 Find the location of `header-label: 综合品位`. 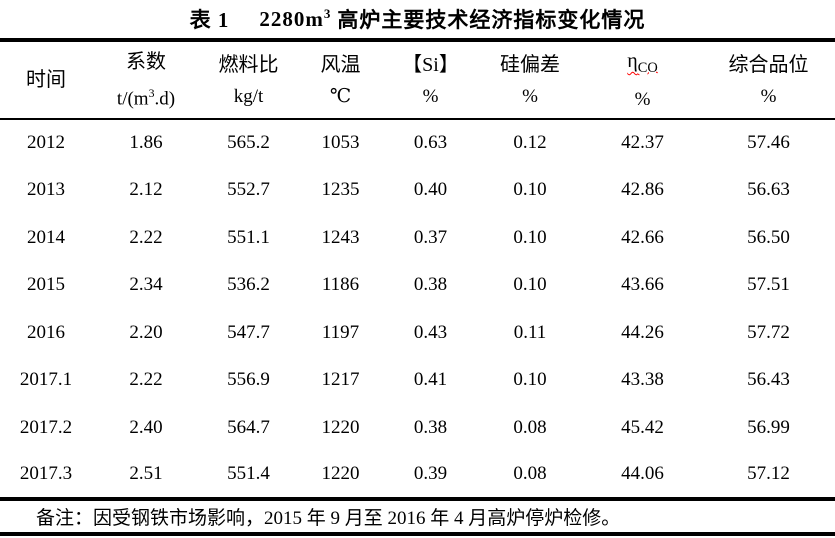

header-label: 综合品位 is located at coordinates (768, 64).